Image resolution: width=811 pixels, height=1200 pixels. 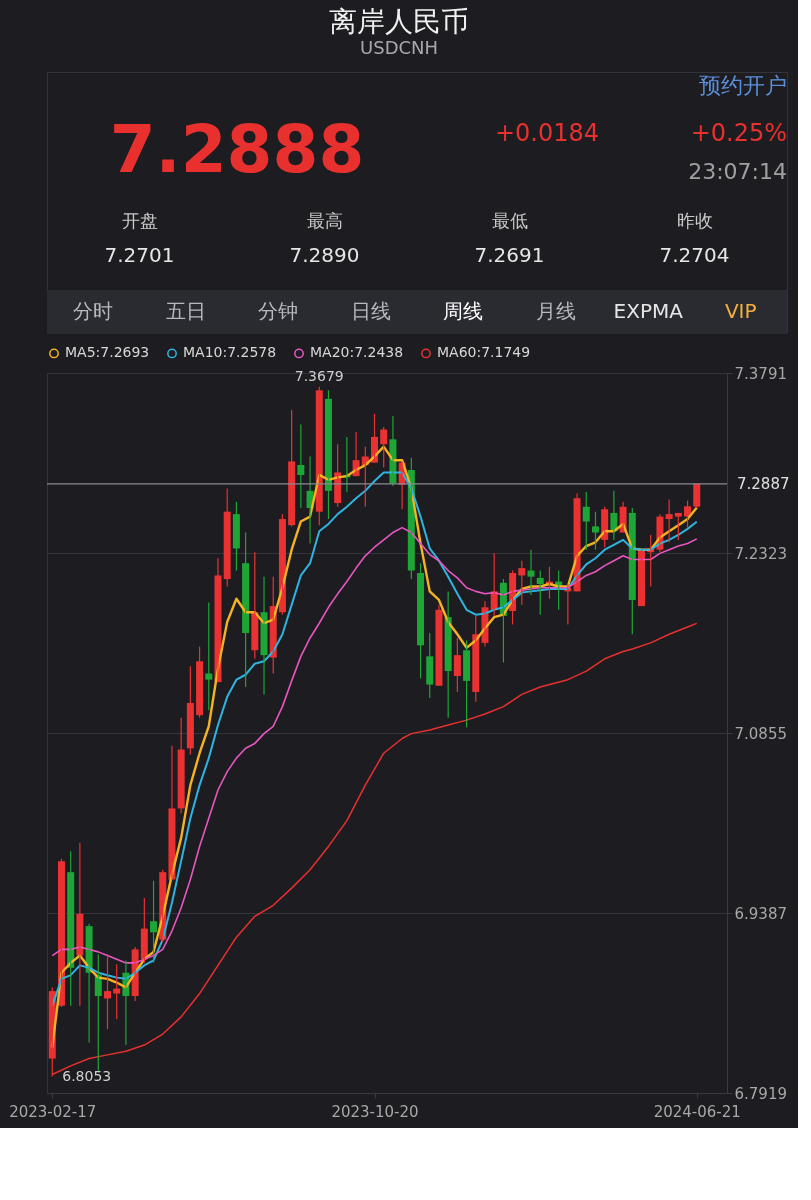 What do you see at coordinates (694, 220) in the screenshot?
I see `text: 昨收` at bounding box center [694, 220].